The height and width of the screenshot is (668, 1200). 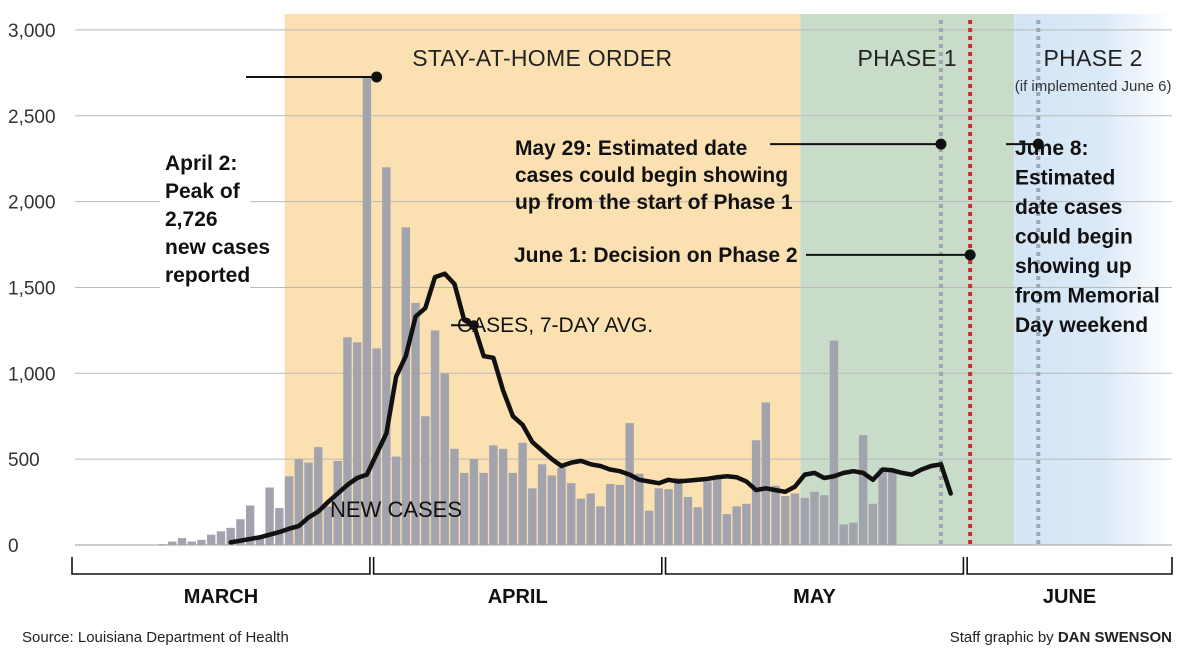 What do you see at coordinates (1052, 148) in the screenshot?
I see `annotation-line: June 8:` at bounding box center [1052, 148].